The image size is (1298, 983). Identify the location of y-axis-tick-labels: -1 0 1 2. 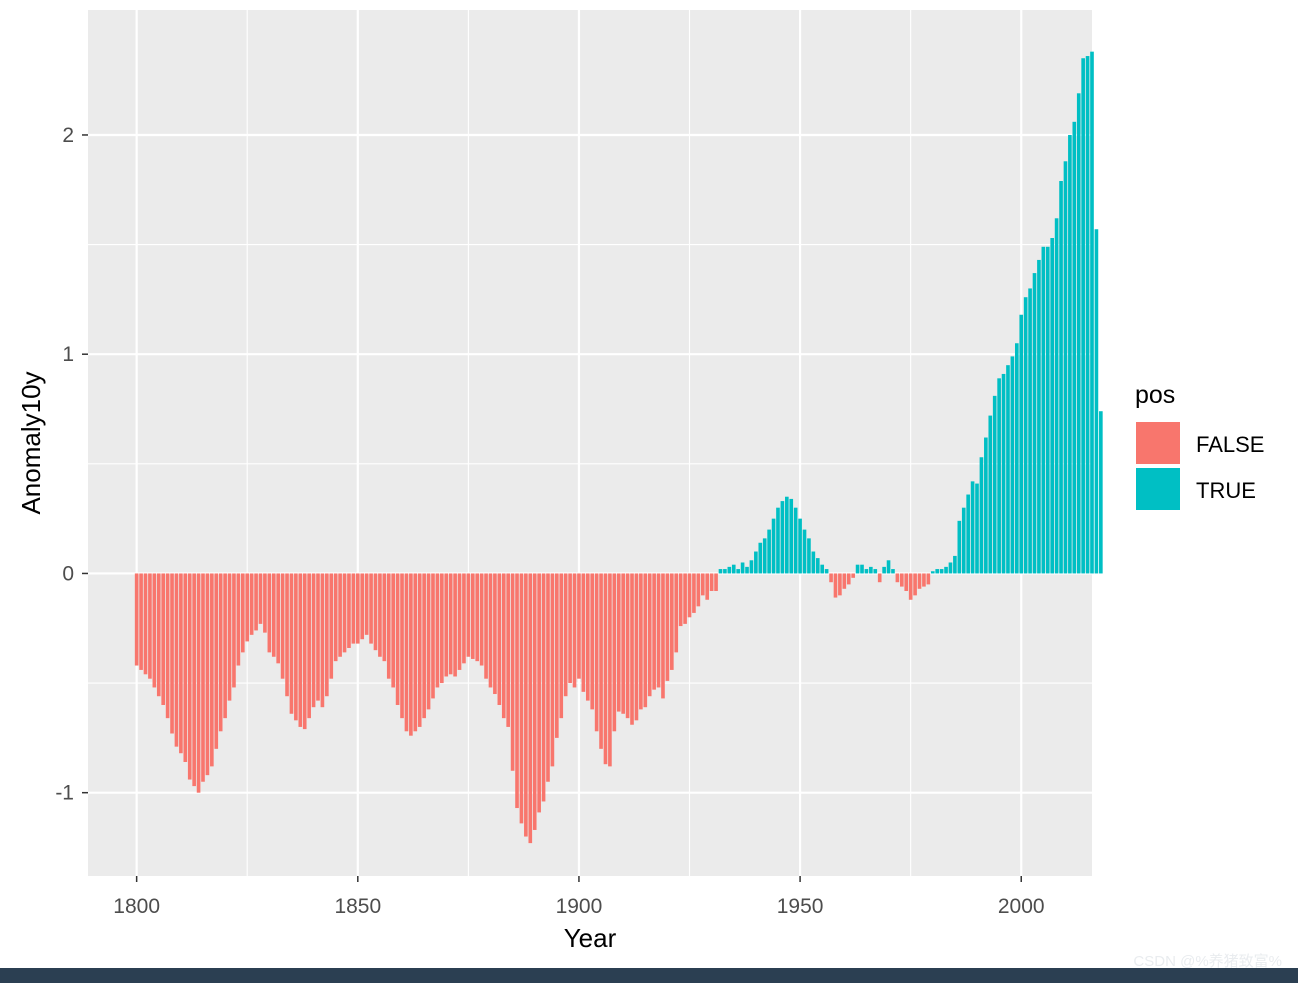
(64, 464).